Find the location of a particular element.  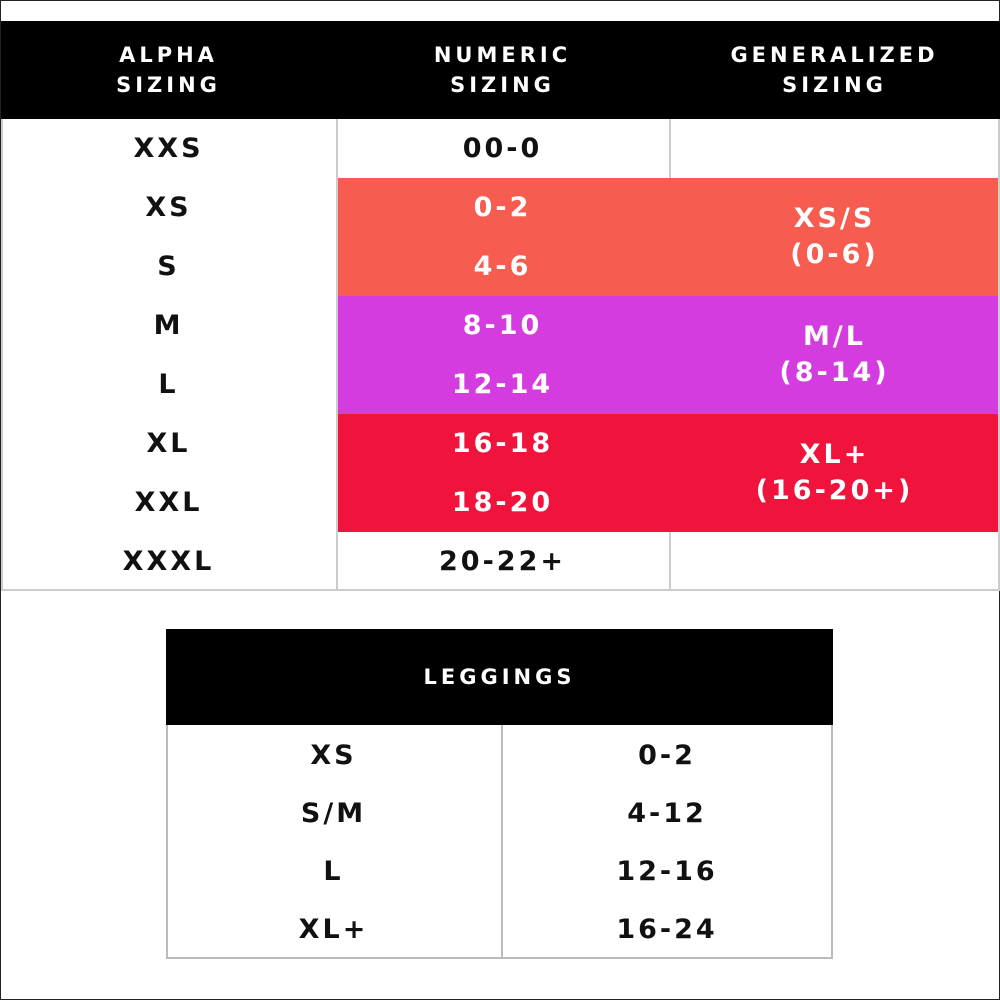

numeric-size: 18-20 is located at coordinates (502, 502).